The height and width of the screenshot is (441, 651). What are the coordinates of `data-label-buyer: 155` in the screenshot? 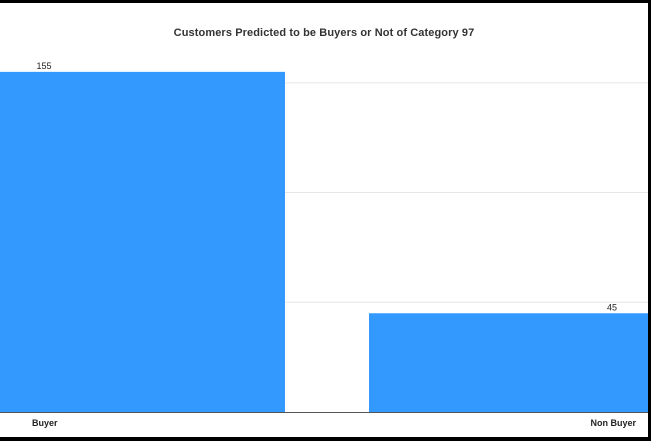 It's located at (43, 66).